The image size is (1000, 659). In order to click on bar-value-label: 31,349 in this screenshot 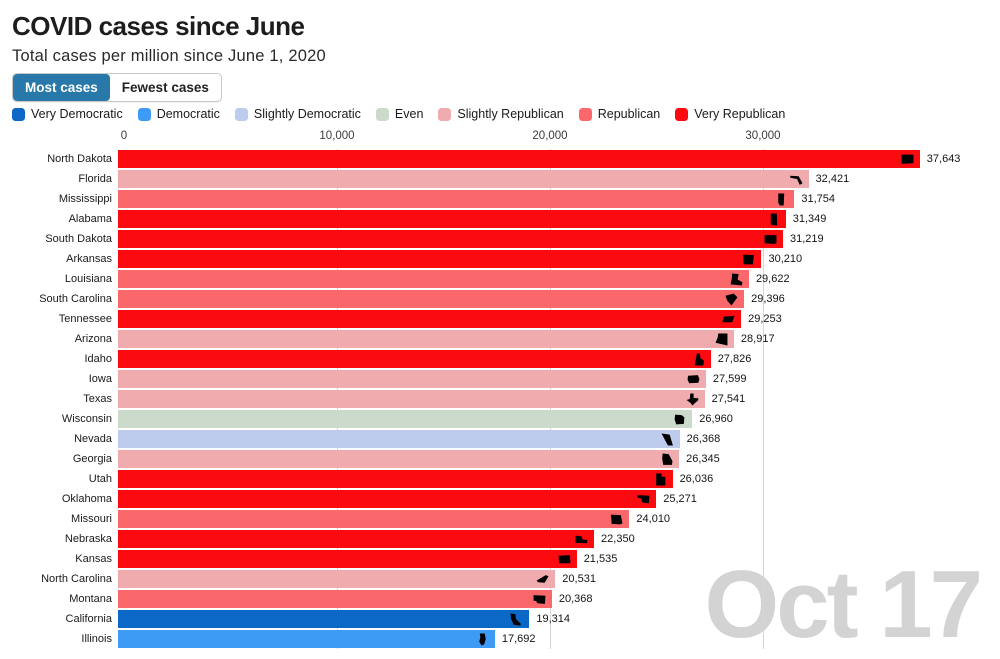, I will do `click(809, 219)`.